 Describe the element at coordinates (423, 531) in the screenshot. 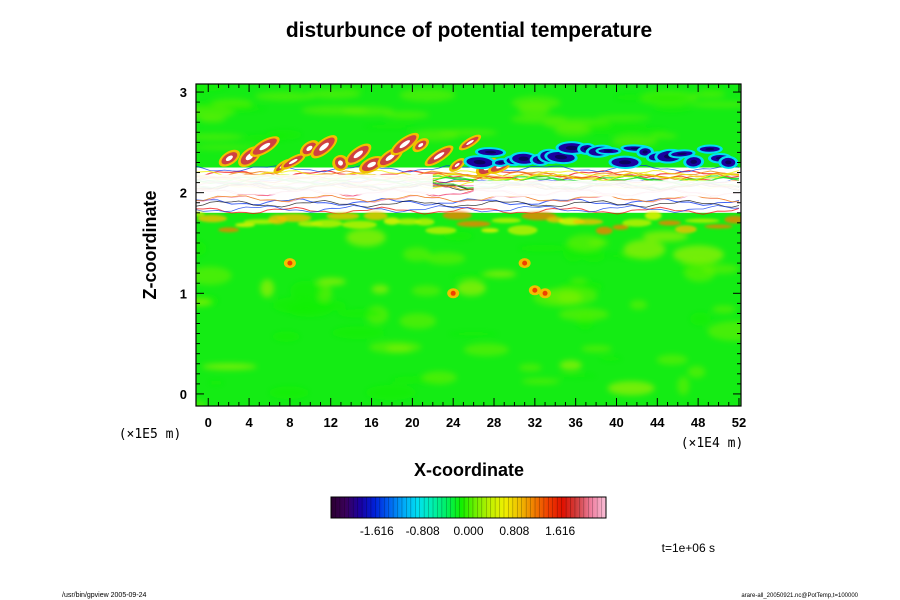

I see `colorbar-tick-label: -0.808` at that location.